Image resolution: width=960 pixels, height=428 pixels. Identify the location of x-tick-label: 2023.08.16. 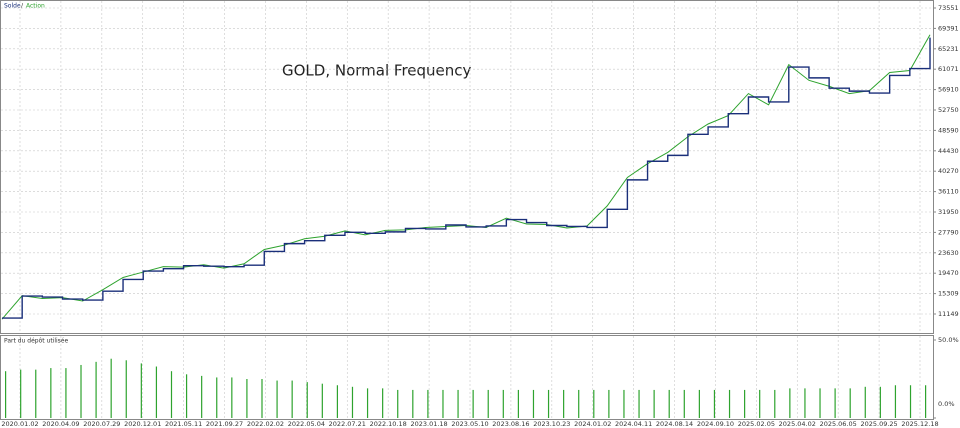
(510, 424).